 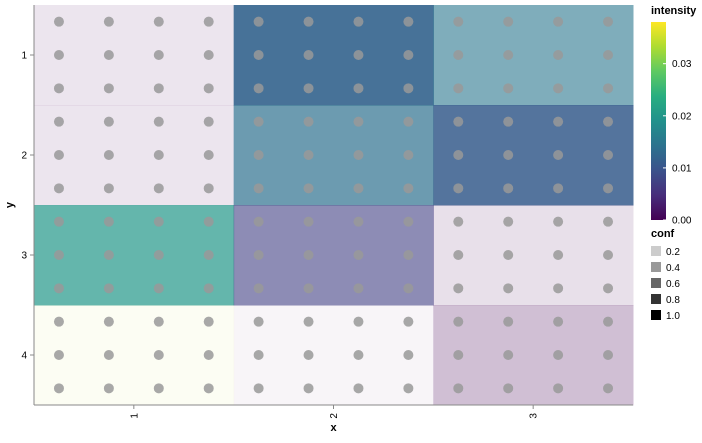 I want to click on heatmap-cell-x1-y1, so click(x=134, y=55).